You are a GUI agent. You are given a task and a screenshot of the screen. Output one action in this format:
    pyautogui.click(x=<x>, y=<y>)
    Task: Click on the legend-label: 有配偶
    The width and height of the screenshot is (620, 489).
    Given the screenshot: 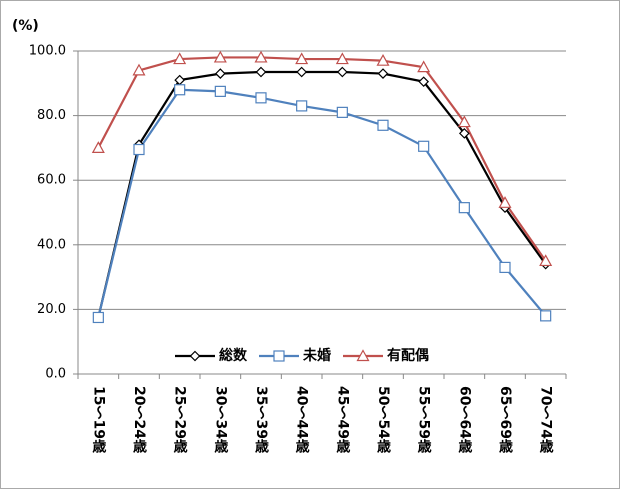 What is the action you would take?
    pyautogui.click(x=408, y=355)
    